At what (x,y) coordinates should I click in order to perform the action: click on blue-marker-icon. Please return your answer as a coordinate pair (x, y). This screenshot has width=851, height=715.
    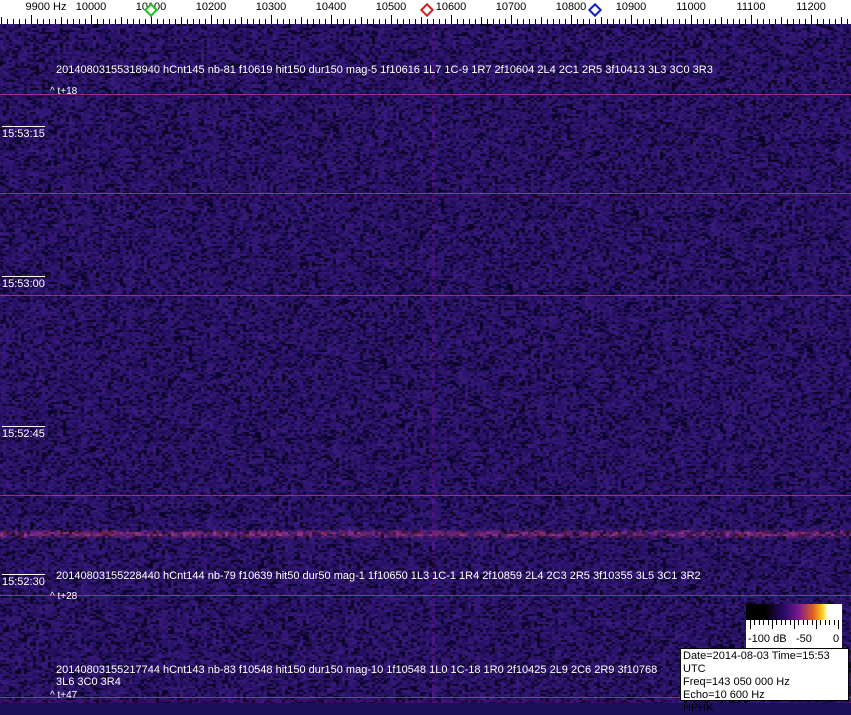
    Looking at the image, I should click on (595, 10).